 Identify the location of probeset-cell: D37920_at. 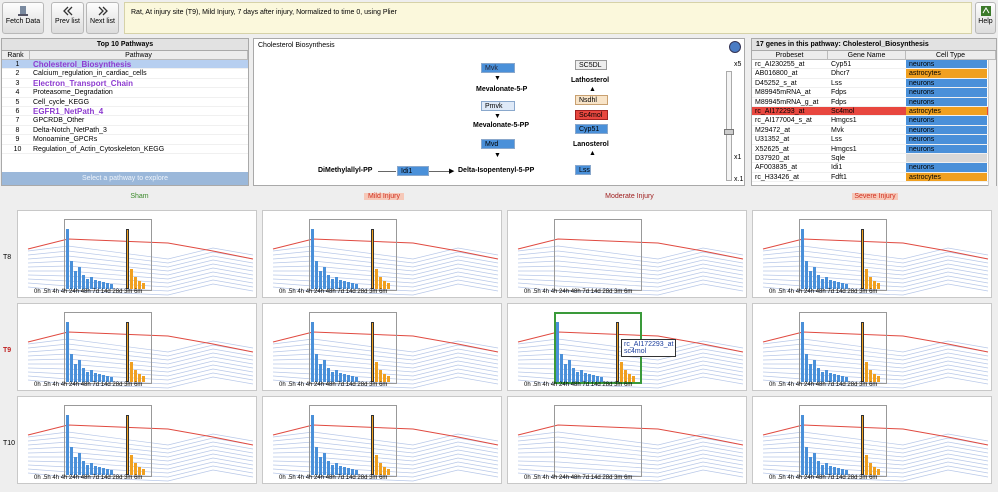
(772, 158).